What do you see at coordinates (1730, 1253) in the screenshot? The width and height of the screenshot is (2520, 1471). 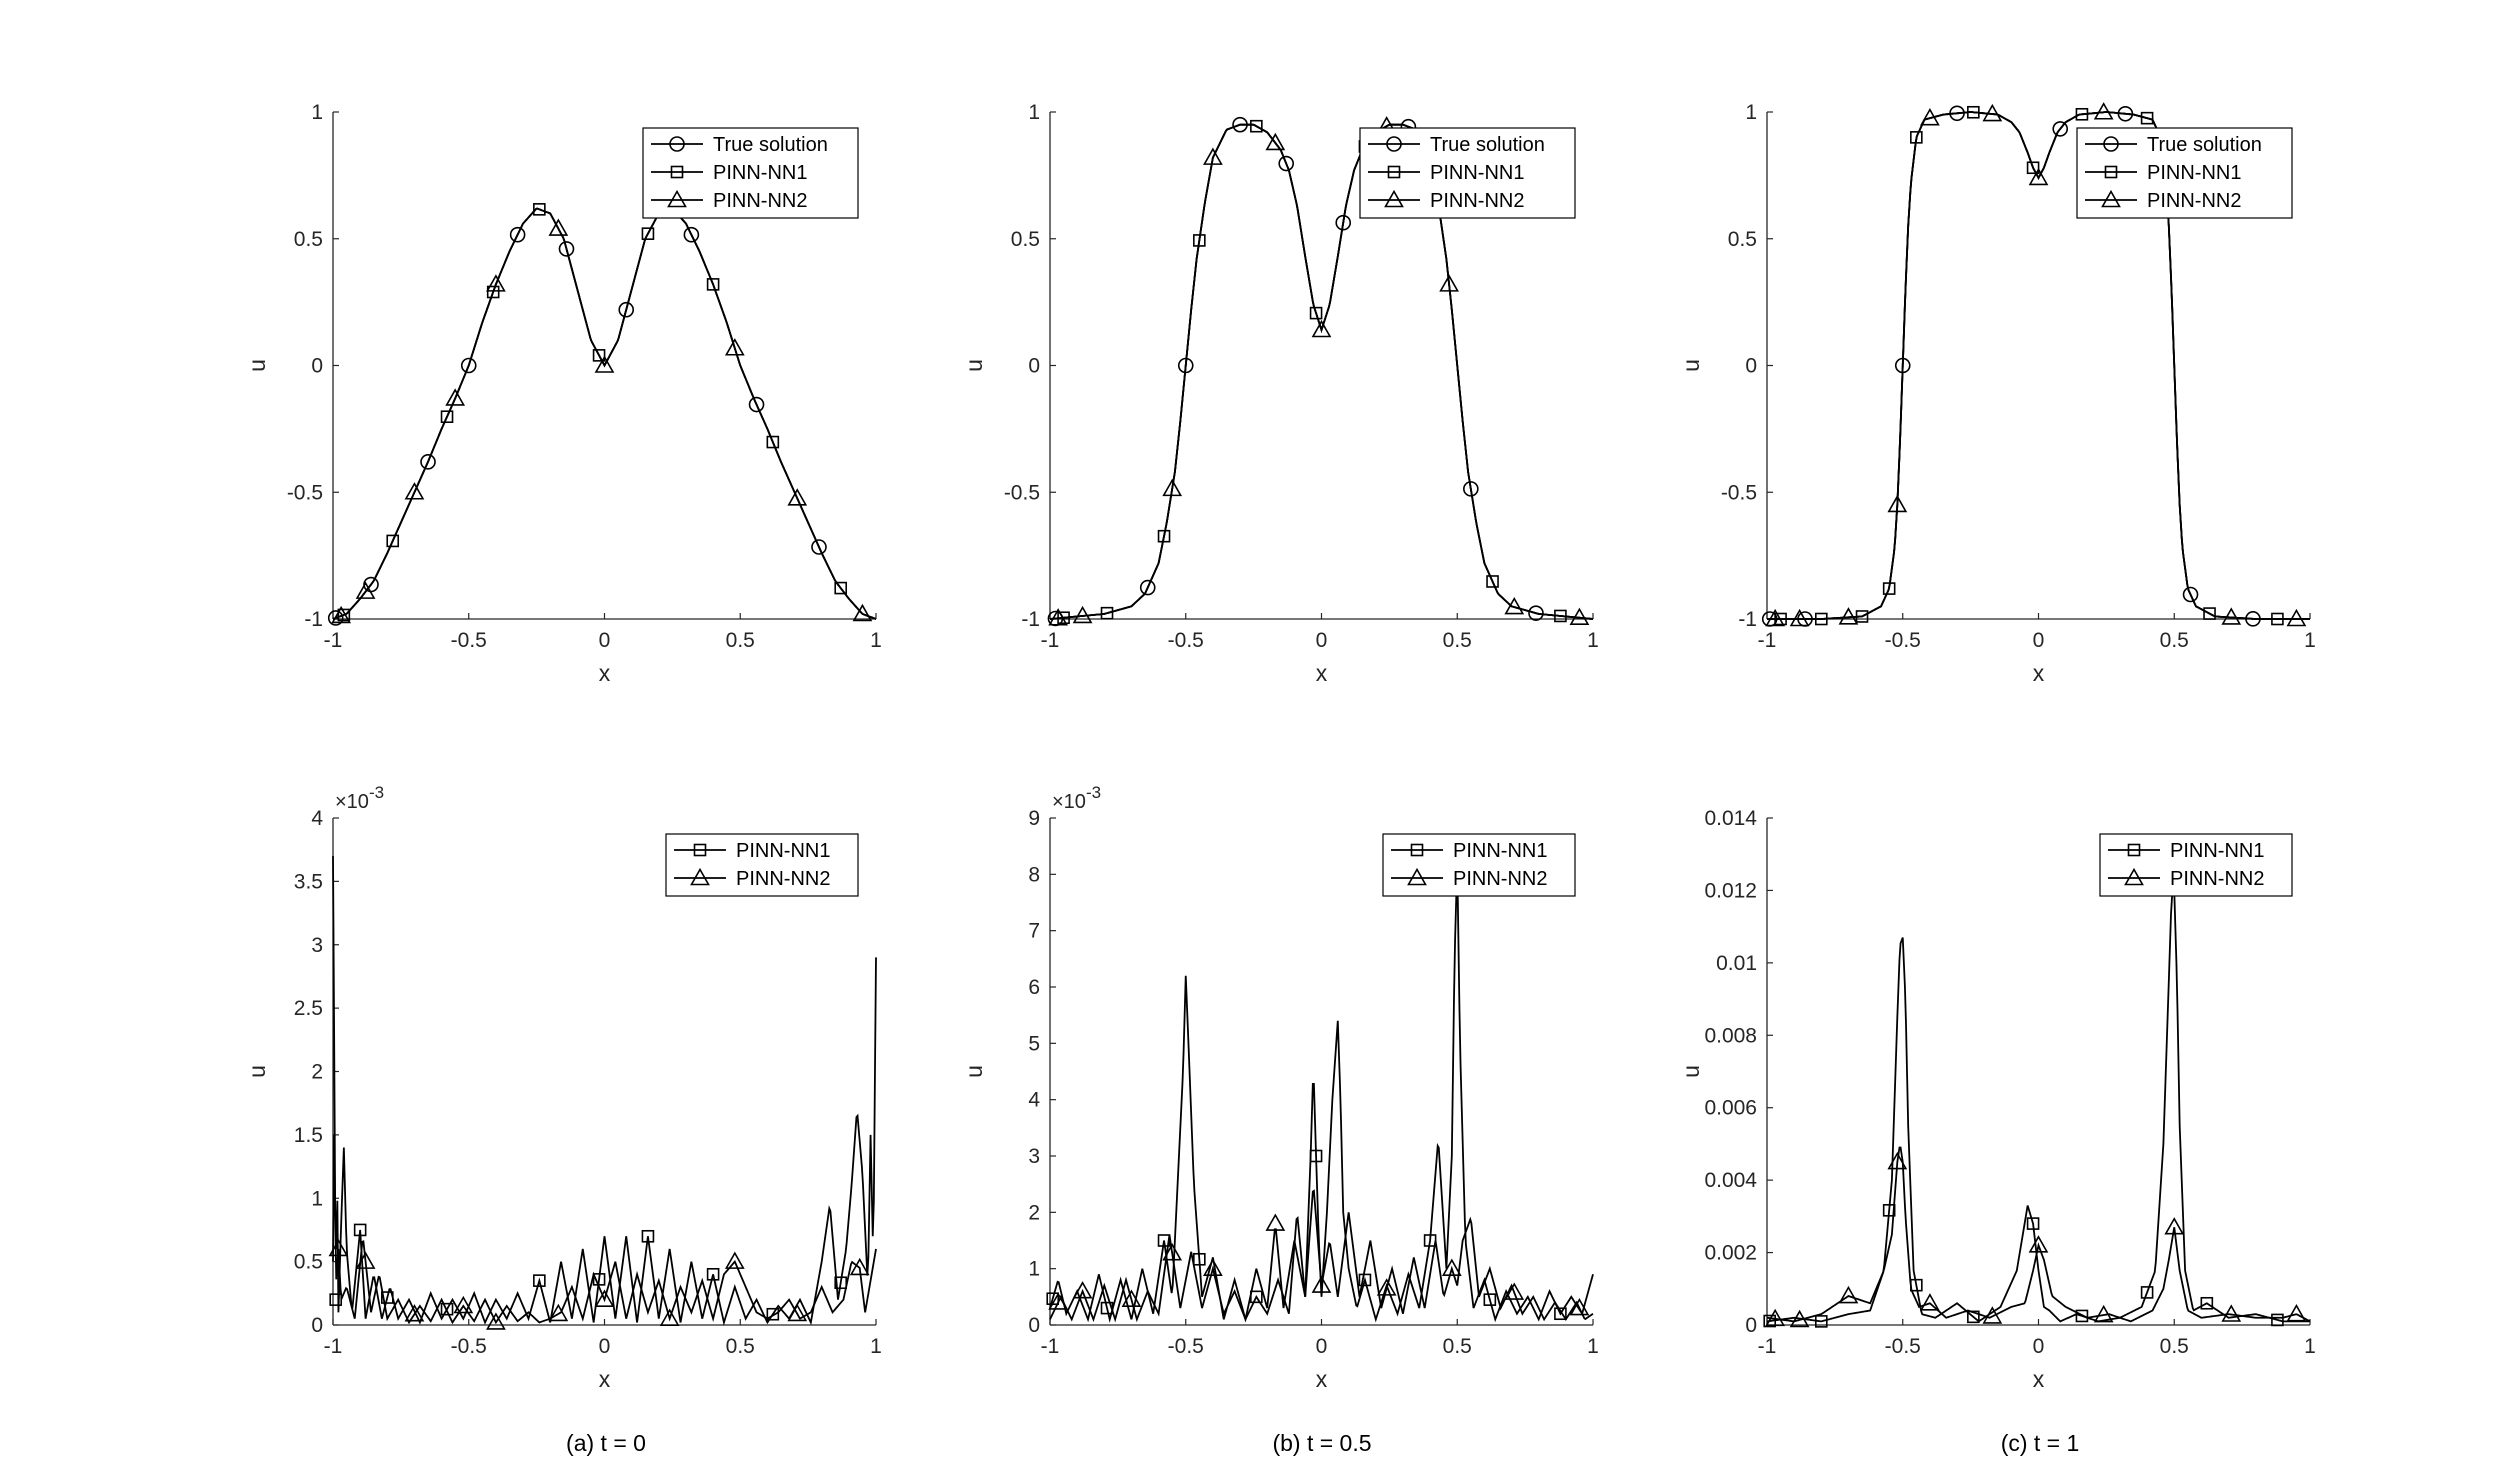 I see `y-tick-label: 0.002` at bounding box center [1730, 1253].